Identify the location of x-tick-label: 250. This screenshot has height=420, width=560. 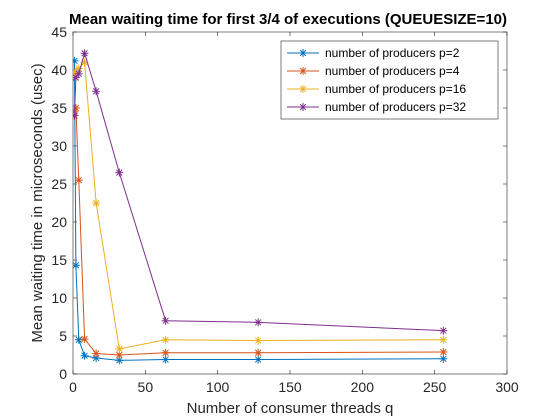
(435, 387).